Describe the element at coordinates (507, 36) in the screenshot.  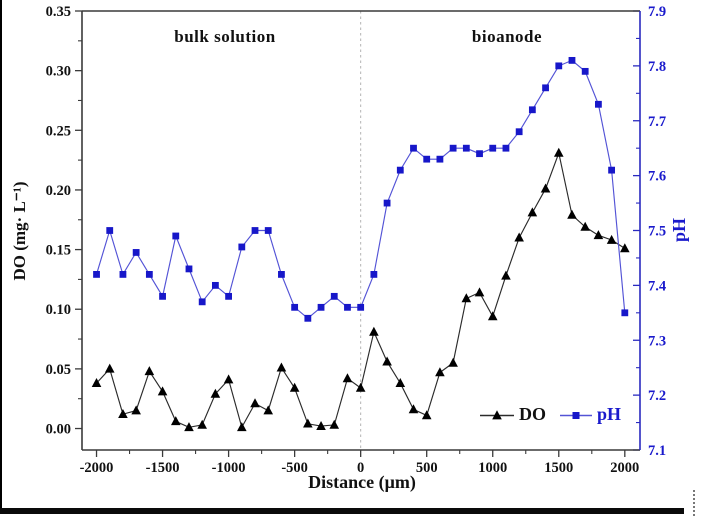
I see `region-label-bioanode: bioanode` at that location.